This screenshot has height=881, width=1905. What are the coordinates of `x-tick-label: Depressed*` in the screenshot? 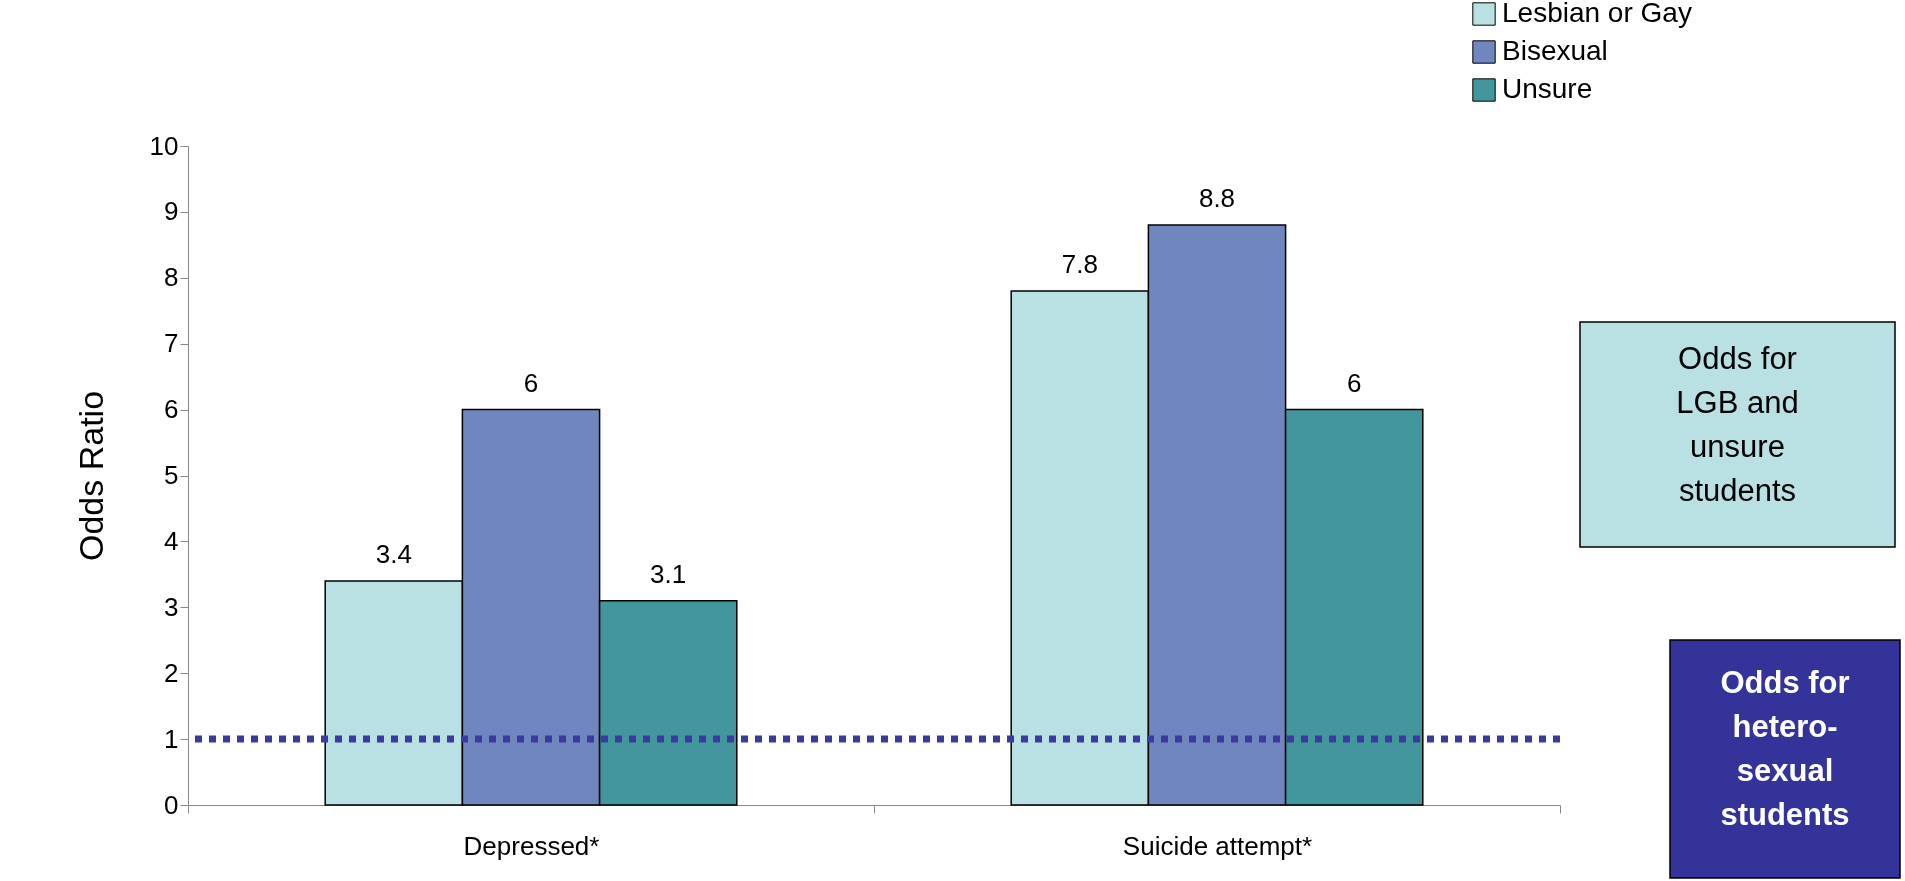 It's located at (531, 845).